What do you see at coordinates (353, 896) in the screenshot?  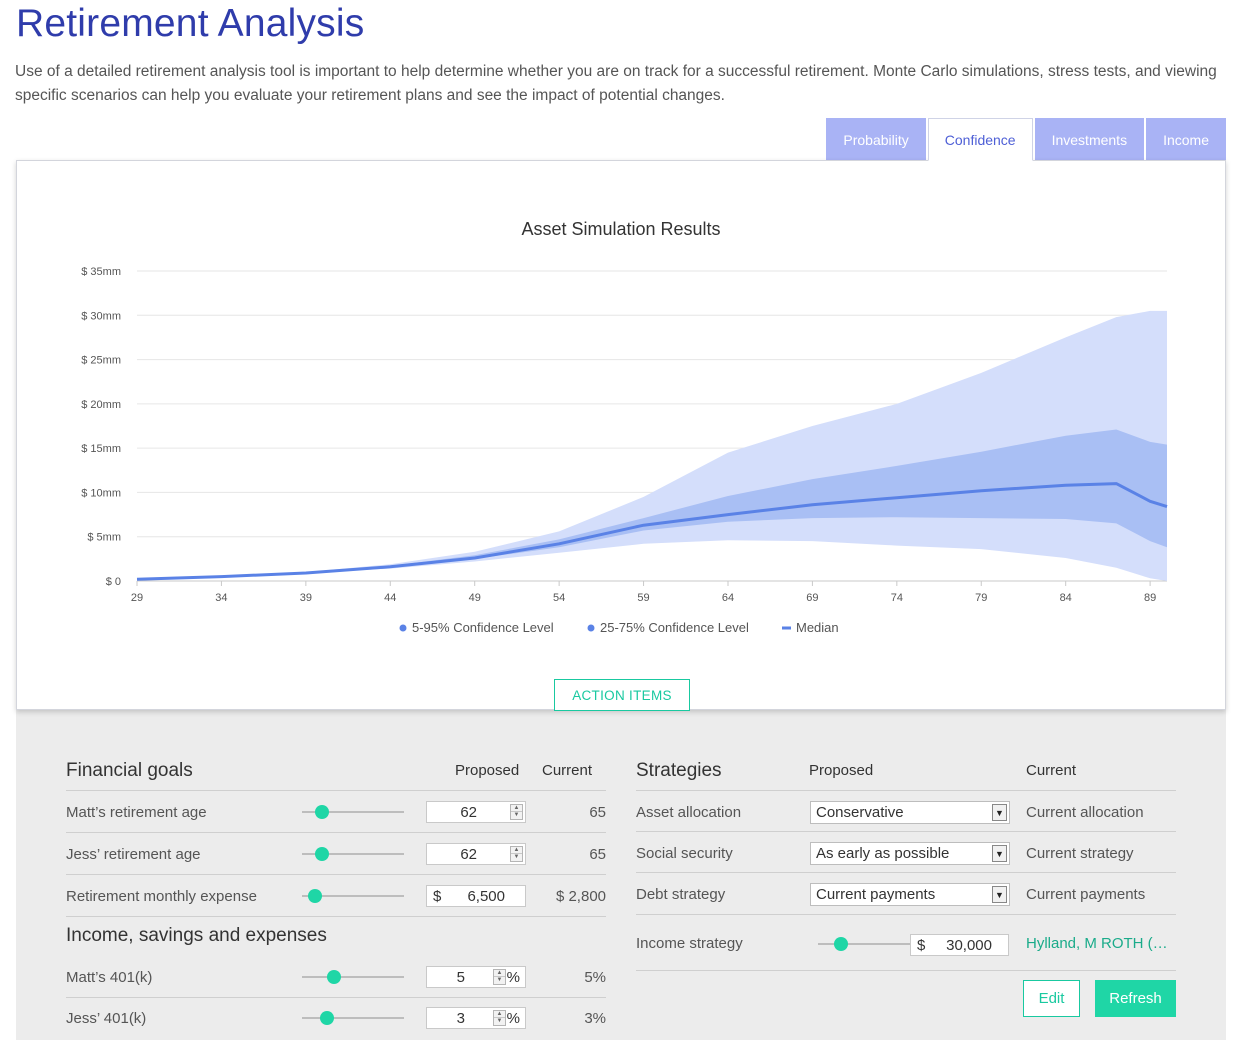 I see `retirement-monthly-expense-slider` at bounding box center [353, 896].